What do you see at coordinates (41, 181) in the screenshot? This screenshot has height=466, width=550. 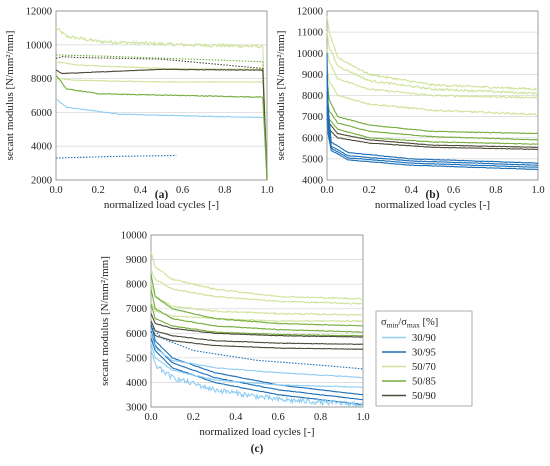 I see `y-tick-label: 2000` at bounding box center [41, 181].